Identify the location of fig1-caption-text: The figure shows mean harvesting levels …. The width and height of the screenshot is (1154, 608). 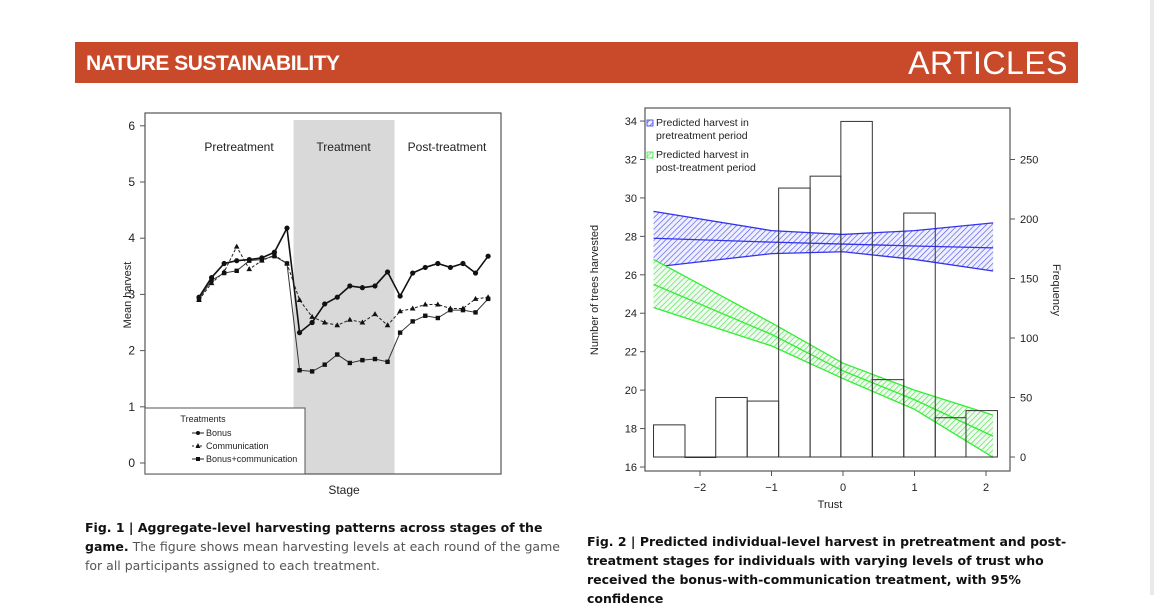
(322, 556).